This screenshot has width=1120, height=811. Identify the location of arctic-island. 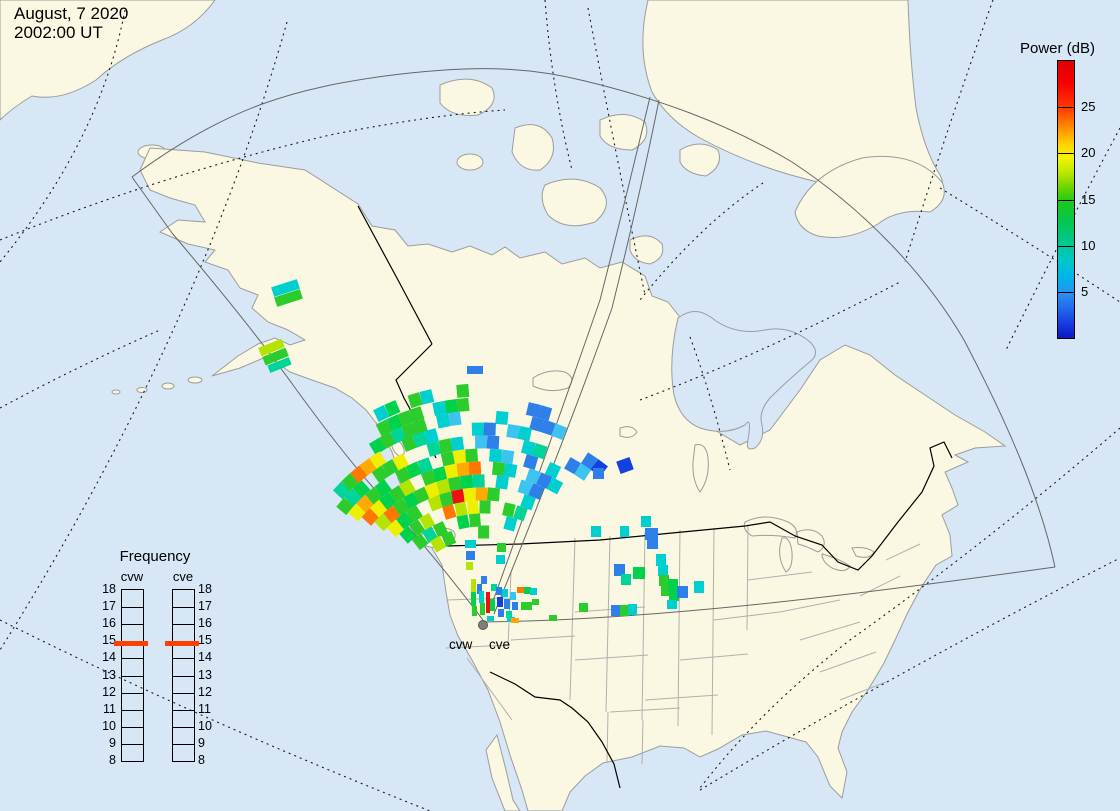
(646, 250).